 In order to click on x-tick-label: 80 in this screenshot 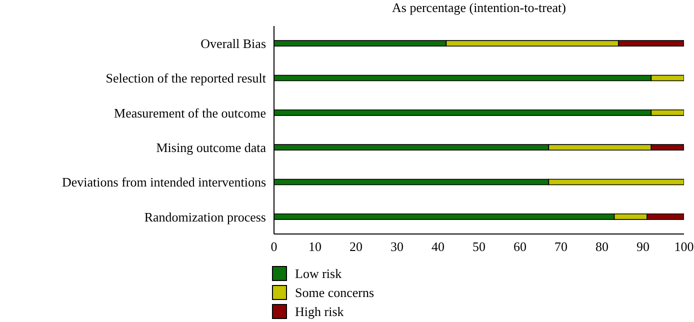, I will do `click(602, 246)`.